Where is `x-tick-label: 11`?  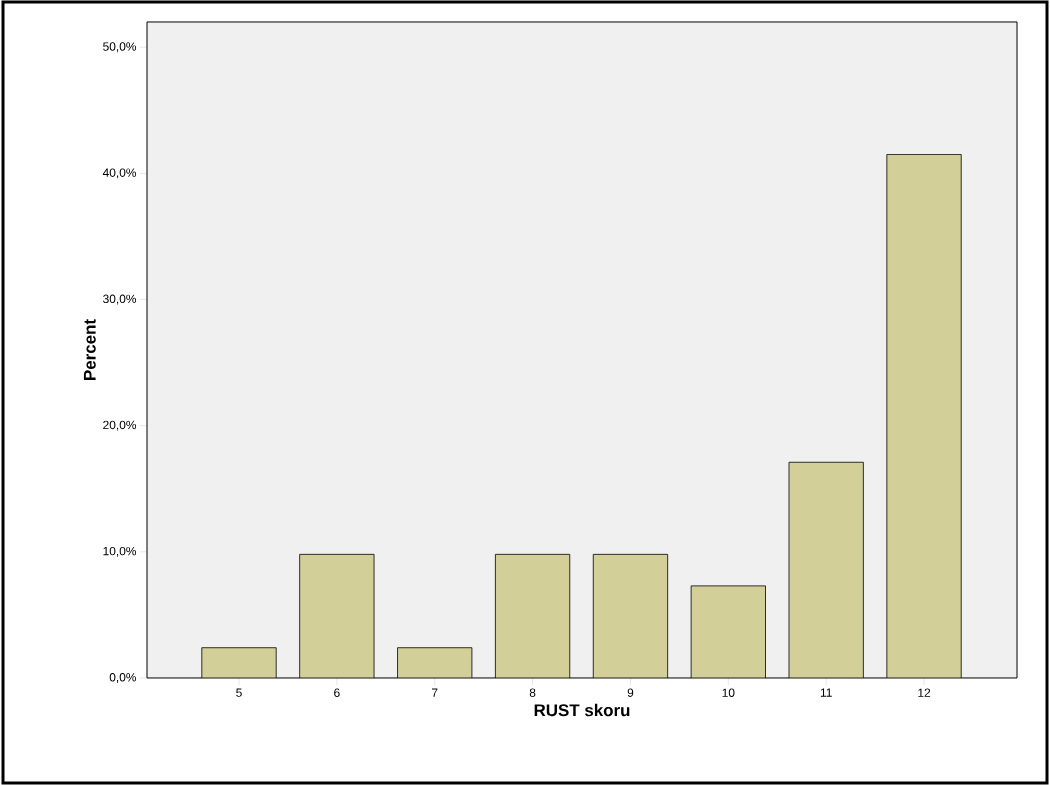 x-tick-label: 11 is located at coordinates (826, 692).